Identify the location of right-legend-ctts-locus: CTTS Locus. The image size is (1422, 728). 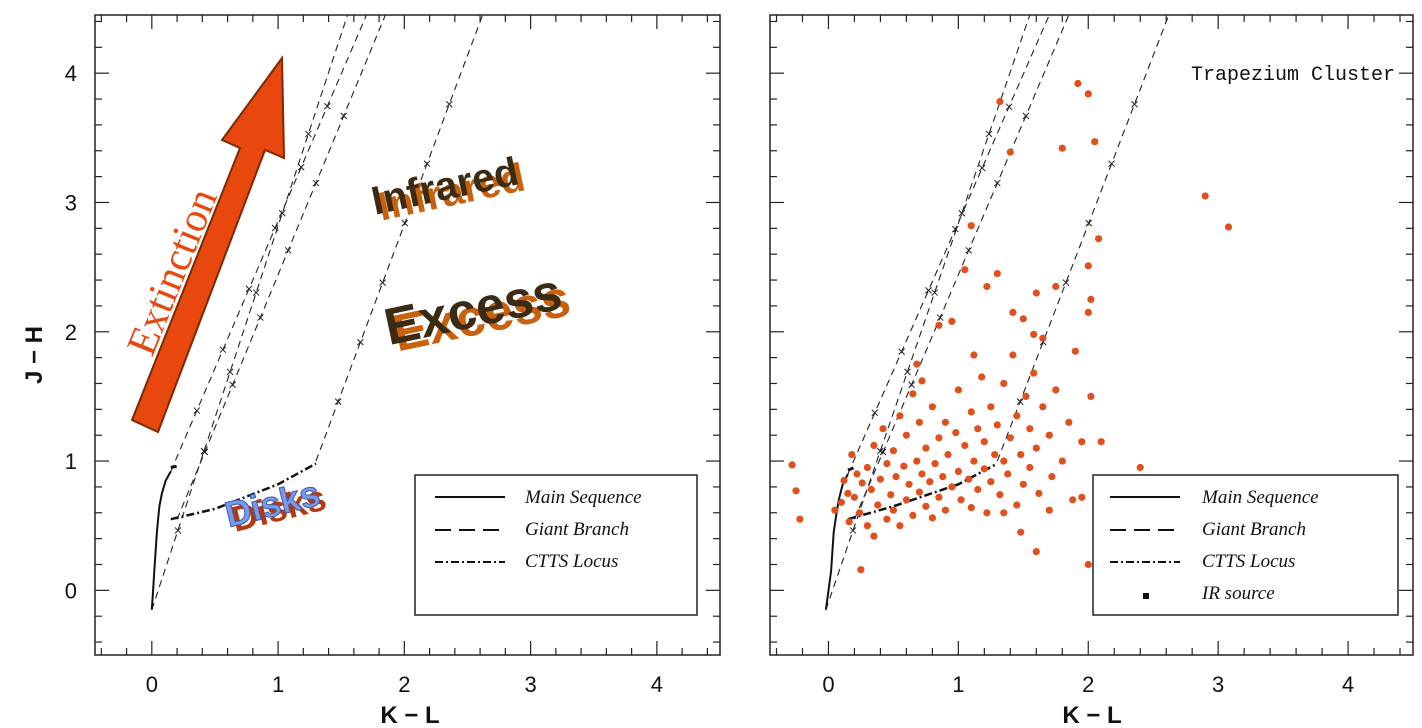
(1248, 561).